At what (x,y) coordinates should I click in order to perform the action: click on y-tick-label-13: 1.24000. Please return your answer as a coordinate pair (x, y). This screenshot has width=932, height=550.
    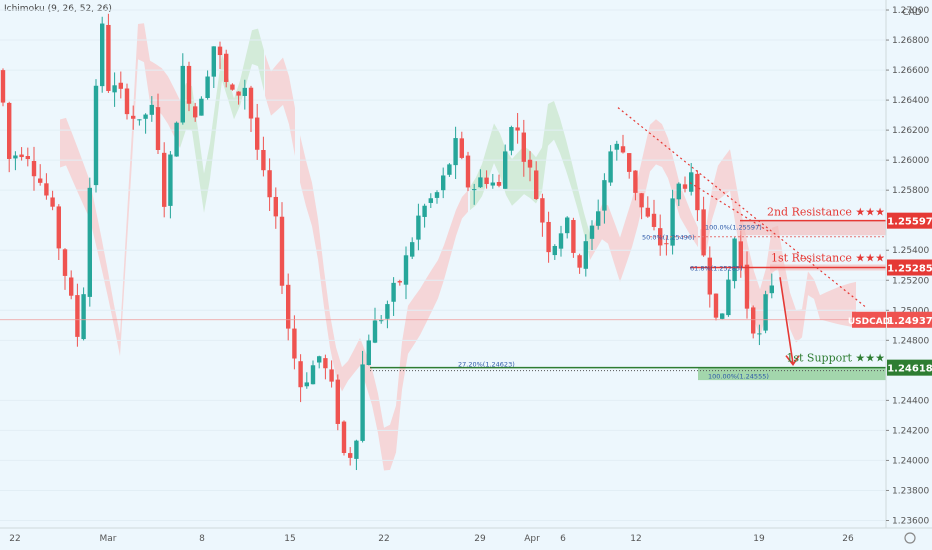
    Looking at the image, I should click on (910, 461).